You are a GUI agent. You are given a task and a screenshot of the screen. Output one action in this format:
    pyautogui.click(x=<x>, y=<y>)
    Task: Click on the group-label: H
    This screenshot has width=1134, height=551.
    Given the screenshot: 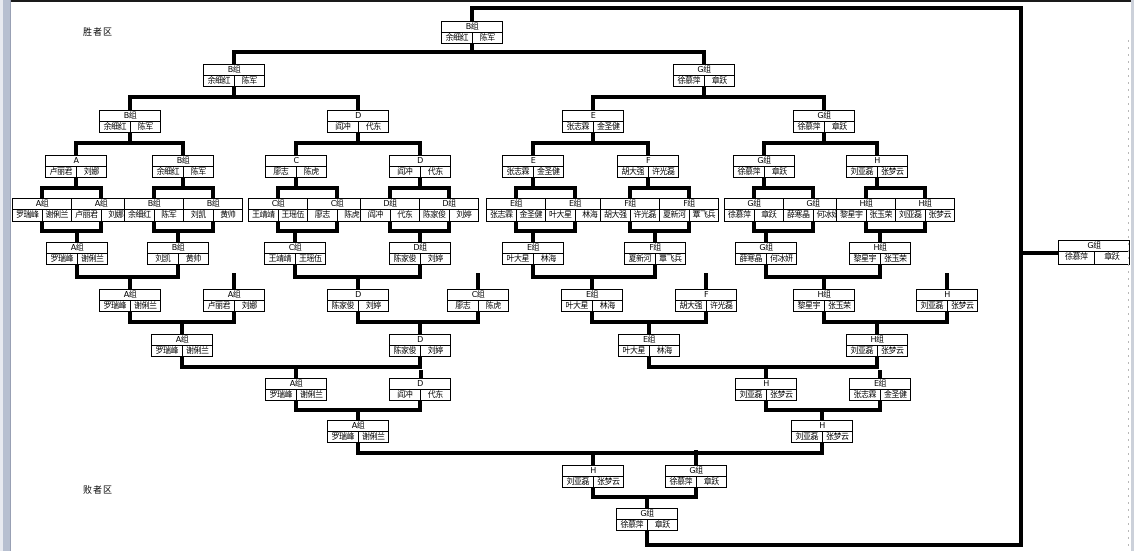 What is the action you would take?
    pyautogui.click(x=877, y=160)
    